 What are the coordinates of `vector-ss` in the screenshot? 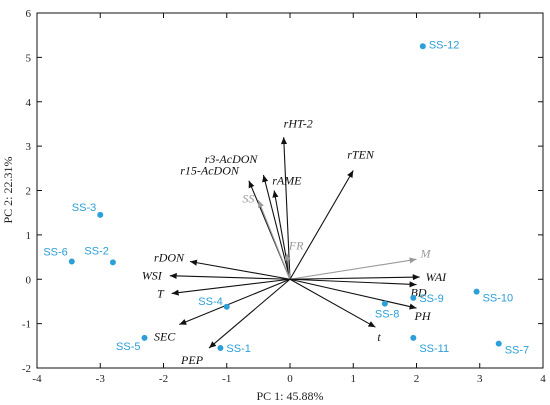 It's located at (274, 240).